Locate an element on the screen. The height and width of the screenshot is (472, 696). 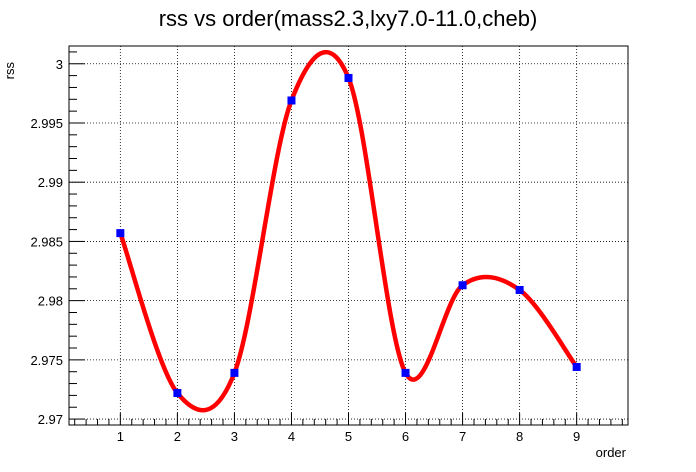
x-tick-label: 6 is located at coordinates (405, 436).